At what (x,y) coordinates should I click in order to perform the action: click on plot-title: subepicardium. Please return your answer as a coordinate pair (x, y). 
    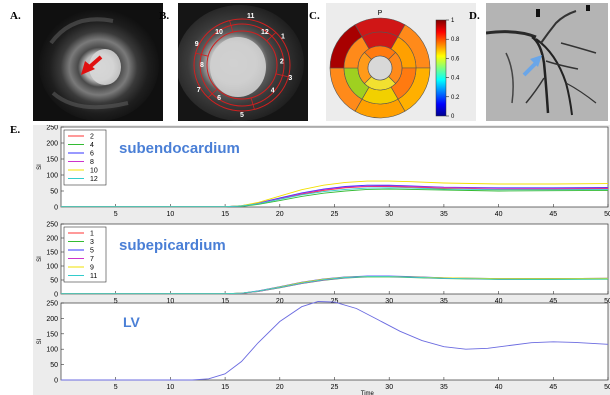
    Looking at the image, I should click on (172, 245).